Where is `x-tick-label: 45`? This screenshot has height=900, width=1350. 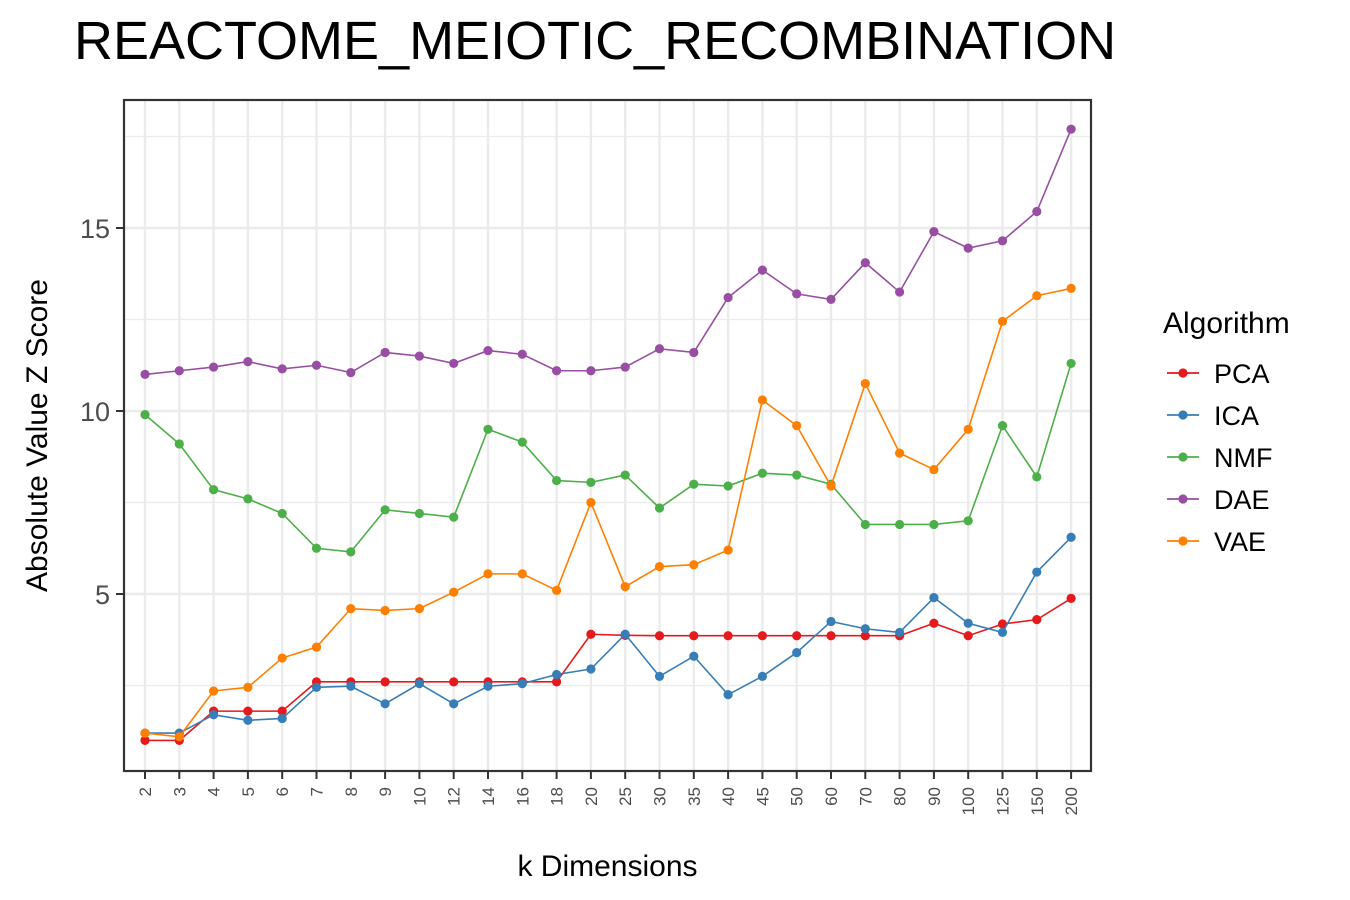
x-tick-label: 45 is located at coordinates (762, 796).